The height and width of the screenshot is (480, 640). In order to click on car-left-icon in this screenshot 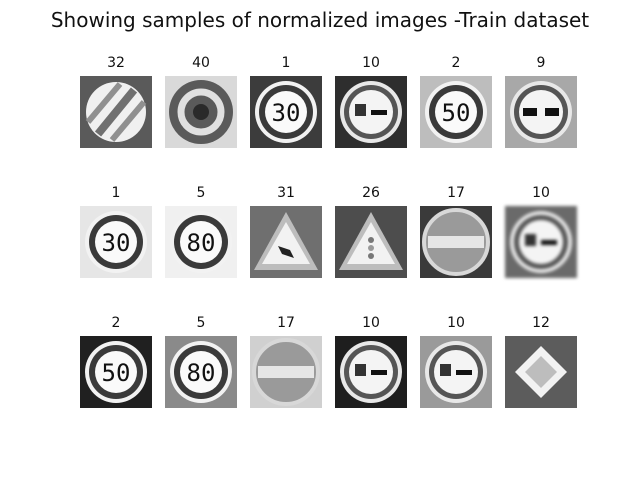, I will do `click(530, 112)`.